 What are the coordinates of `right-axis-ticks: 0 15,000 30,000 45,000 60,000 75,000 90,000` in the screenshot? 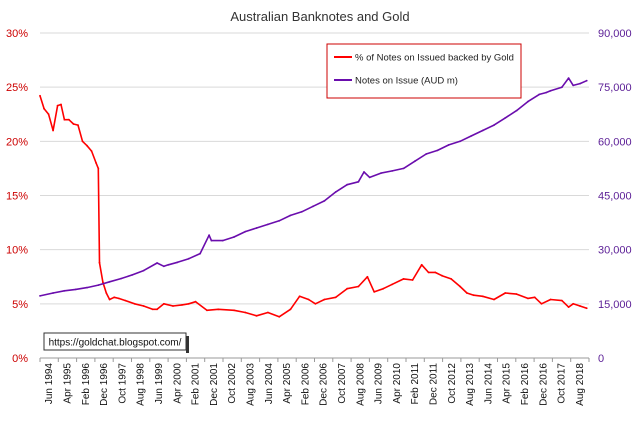 It's located at (615, 196).